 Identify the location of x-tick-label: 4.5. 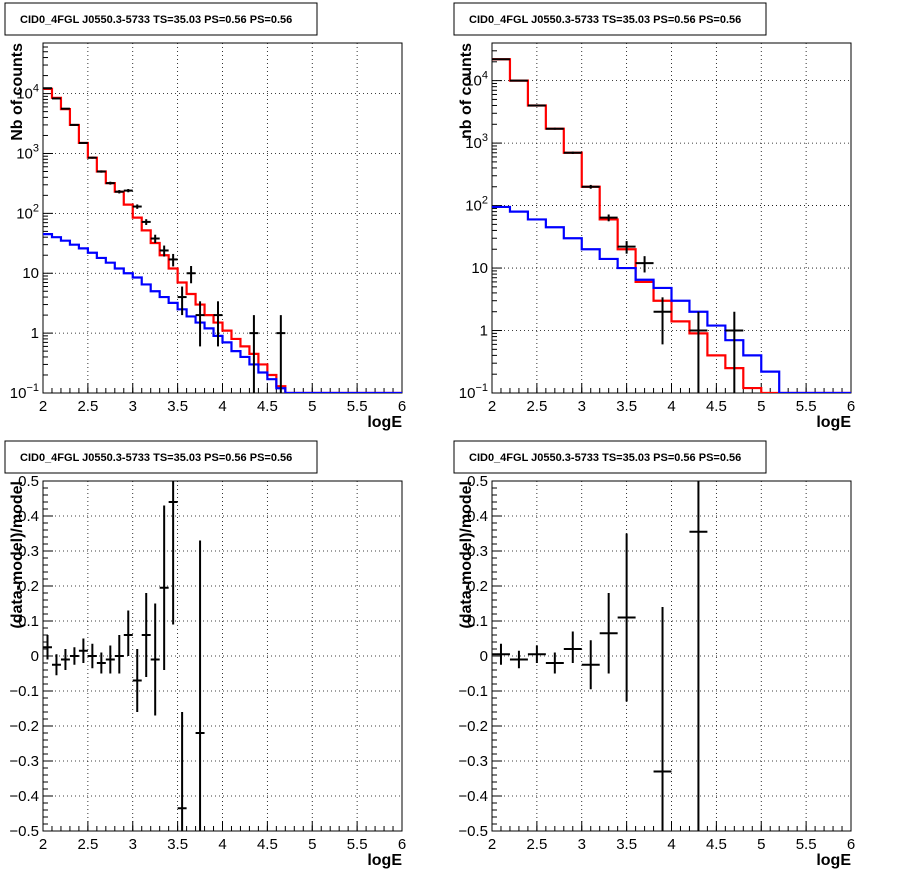
(267, 406).